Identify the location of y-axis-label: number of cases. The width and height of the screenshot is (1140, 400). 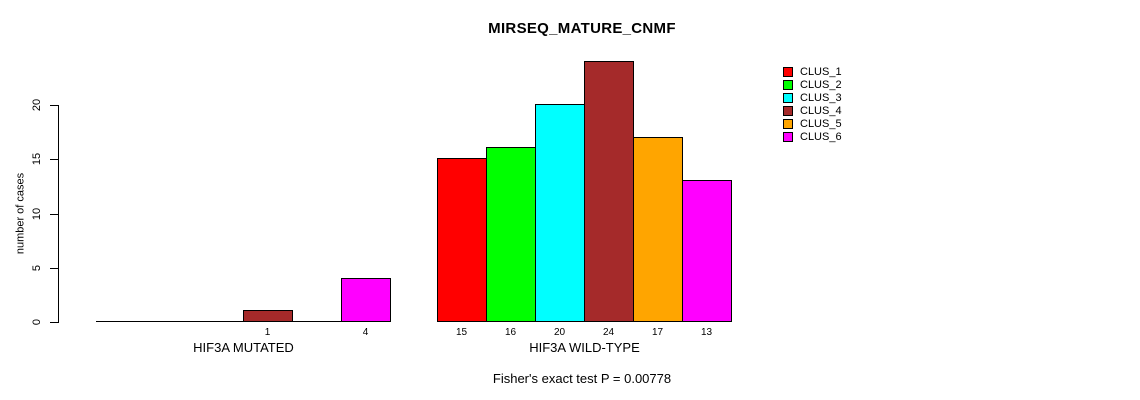
(20, 213).